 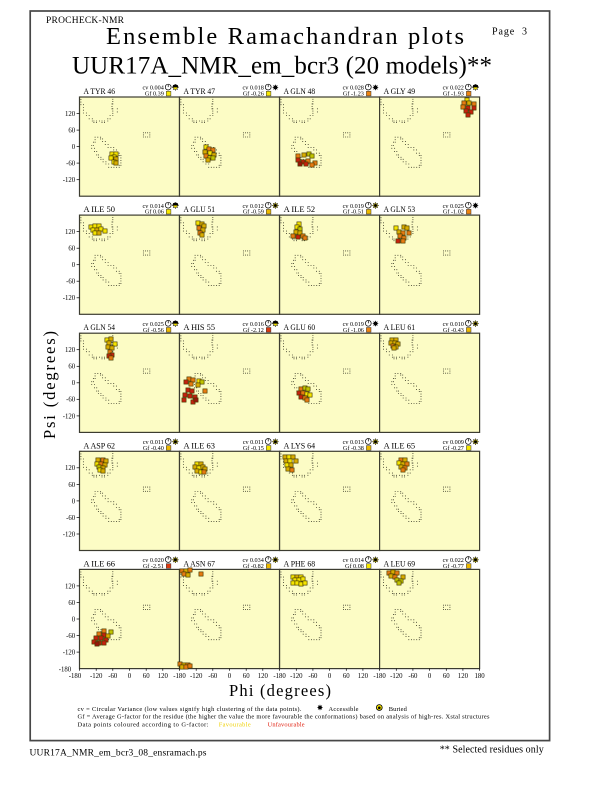 I want to click on svg-text: Gf -0.51, so click(x=353, y=212).